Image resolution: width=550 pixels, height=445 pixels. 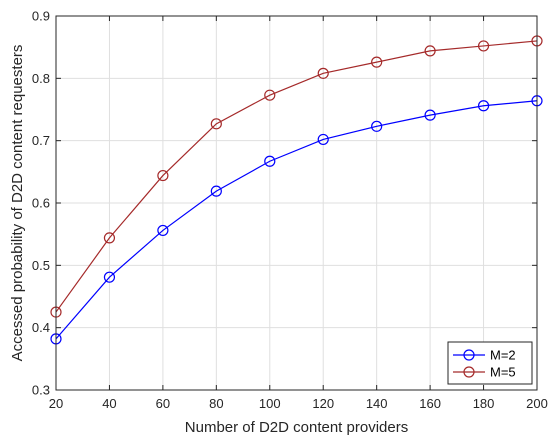 I want to click on x-tick-label: 160, so click(x=430, y=403).